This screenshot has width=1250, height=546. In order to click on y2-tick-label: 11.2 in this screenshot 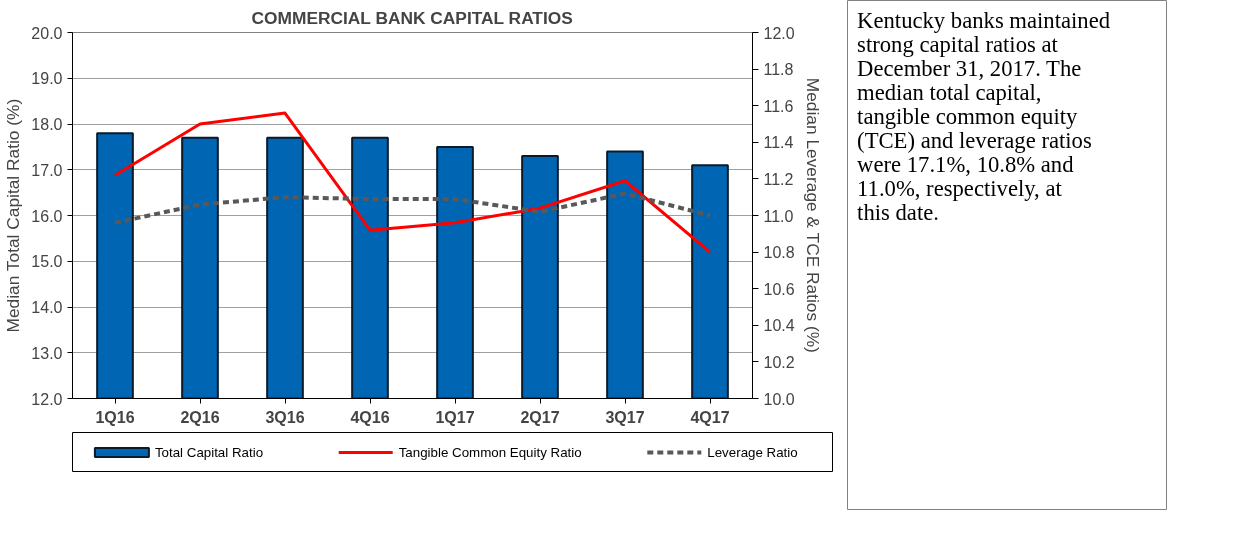, I will do `click(778, 179)`.